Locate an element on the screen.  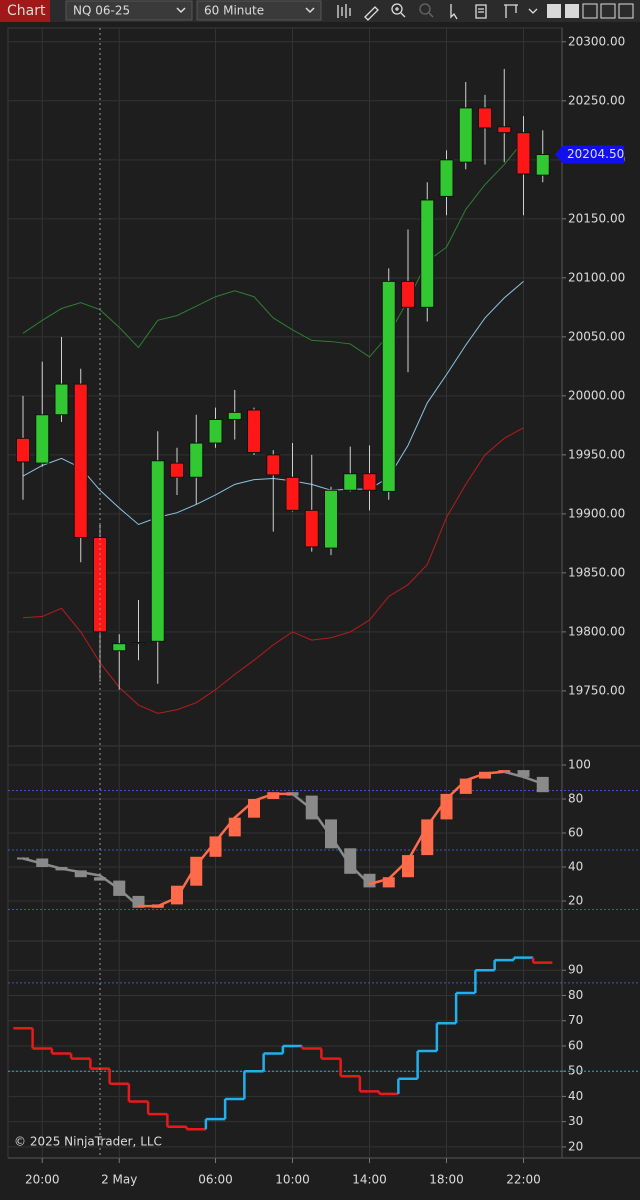
y-tick-label: 19850.00 is located at coordinates (596, 572).